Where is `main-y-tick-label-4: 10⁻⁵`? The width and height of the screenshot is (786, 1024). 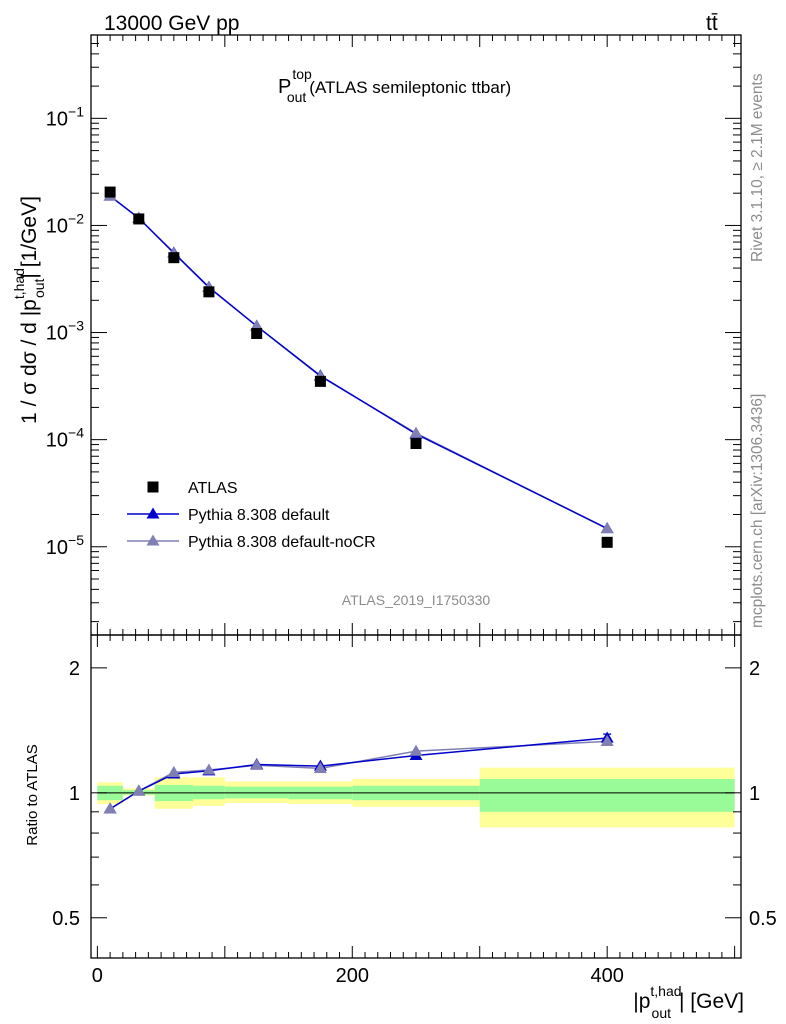 main-y-tick-label-4: 10⁻⁵ is located at coordinates (65, 545).